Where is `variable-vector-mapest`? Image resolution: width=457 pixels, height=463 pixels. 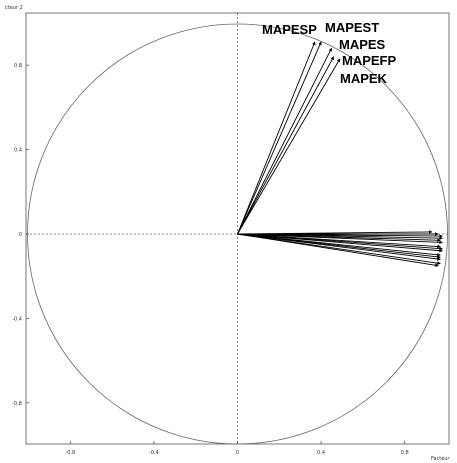 variable-vector-mapest is located at coordinates (279, 138).